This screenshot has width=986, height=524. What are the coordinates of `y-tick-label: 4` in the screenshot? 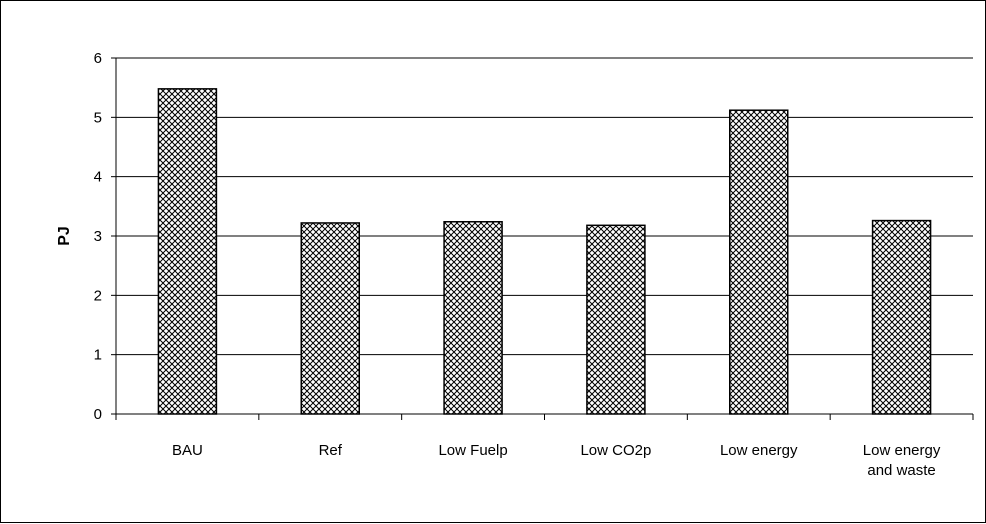 It's located at (98, 177).